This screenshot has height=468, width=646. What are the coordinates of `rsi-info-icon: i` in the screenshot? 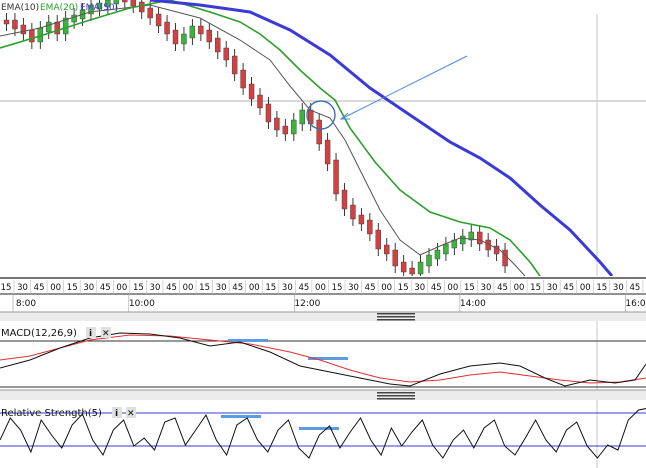 It's located at (117, 413).